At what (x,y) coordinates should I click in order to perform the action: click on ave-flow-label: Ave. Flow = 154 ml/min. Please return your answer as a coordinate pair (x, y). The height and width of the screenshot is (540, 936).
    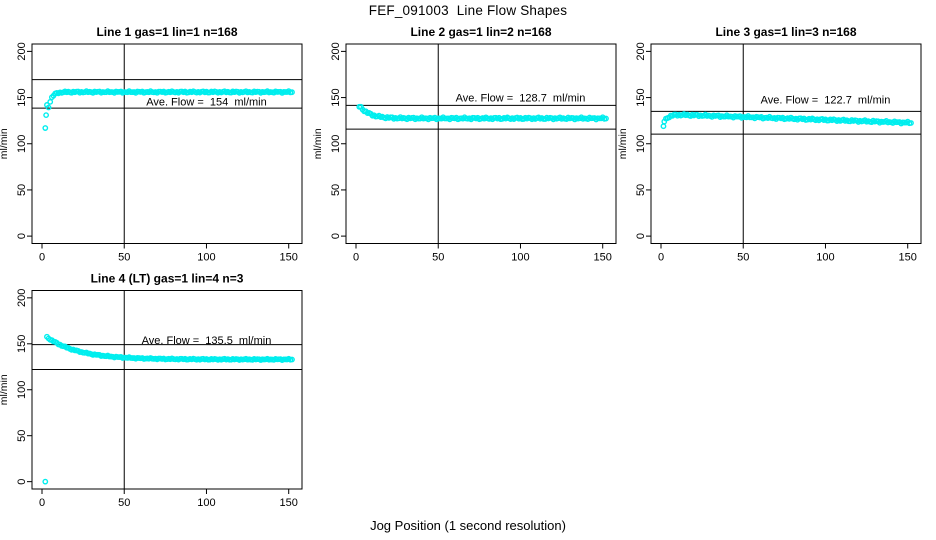
    Looking at the image, I should click on (206, 102).